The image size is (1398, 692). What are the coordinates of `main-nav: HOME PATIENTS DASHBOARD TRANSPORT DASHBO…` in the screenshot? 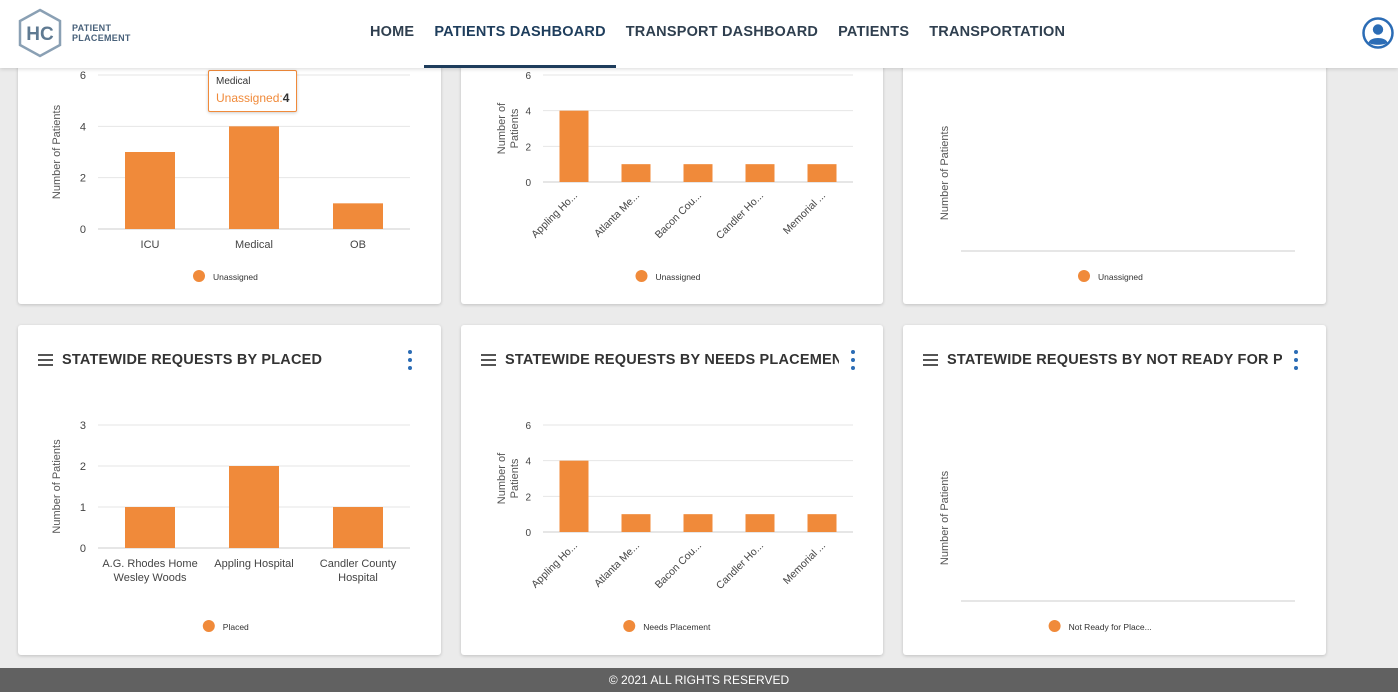 It's located at (717, 34).